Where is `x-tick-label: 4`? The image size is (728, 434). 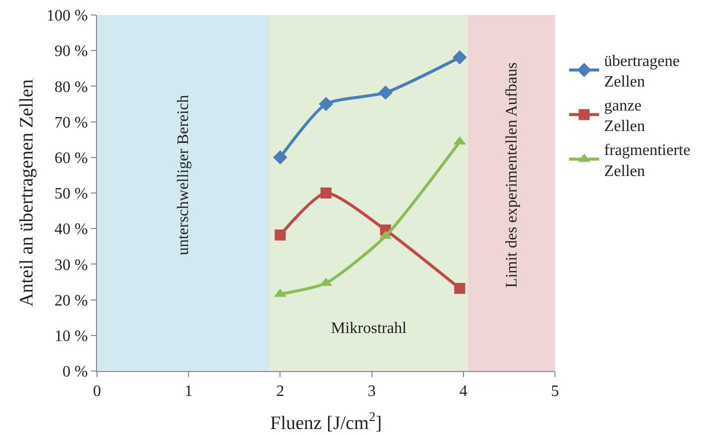 x-tick-label: 4 is located at coordinates (463, 391).